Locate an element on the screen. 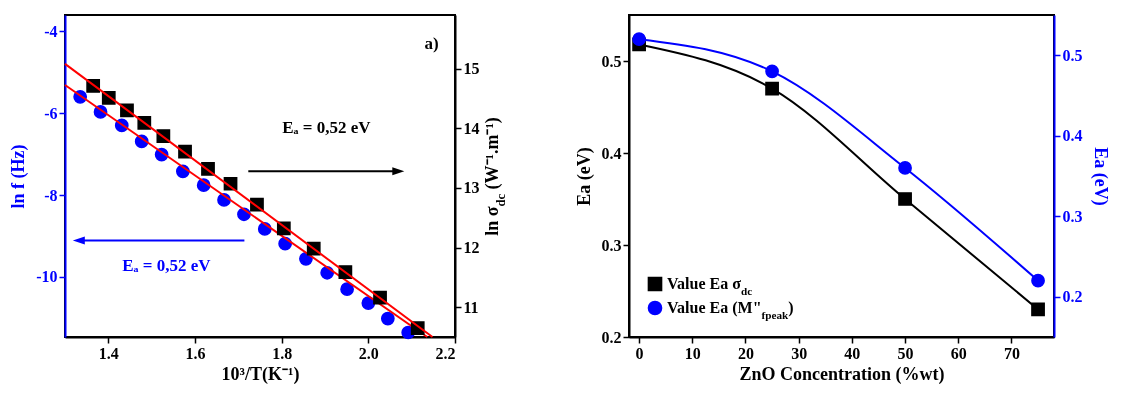 The width and height of the screenshot is (1133, 406). y2-tick-label: 12 is located at coordinates (471, 248).